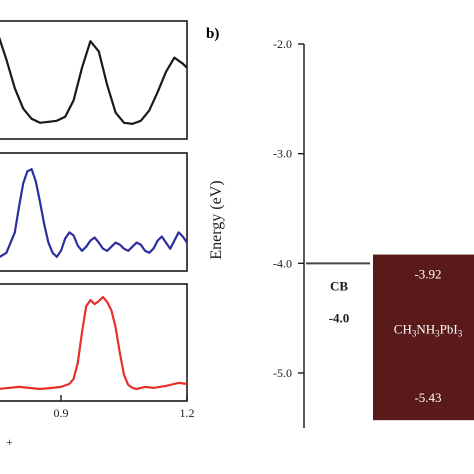  What do you see at coordinates (216, 219) in the screenshot?
I see `y-axis-title: Energy (eV)` at bounding box center [216, 219].